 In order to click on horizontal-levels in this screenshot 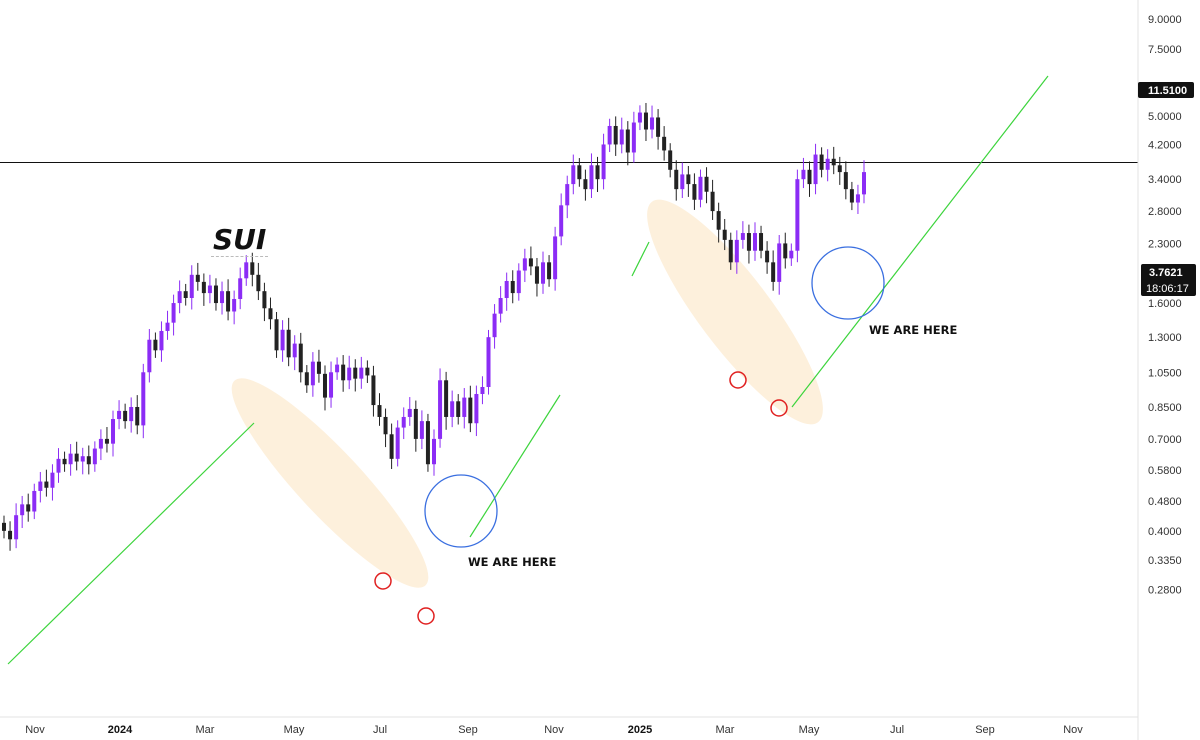, I will do `click(569, 163)`.